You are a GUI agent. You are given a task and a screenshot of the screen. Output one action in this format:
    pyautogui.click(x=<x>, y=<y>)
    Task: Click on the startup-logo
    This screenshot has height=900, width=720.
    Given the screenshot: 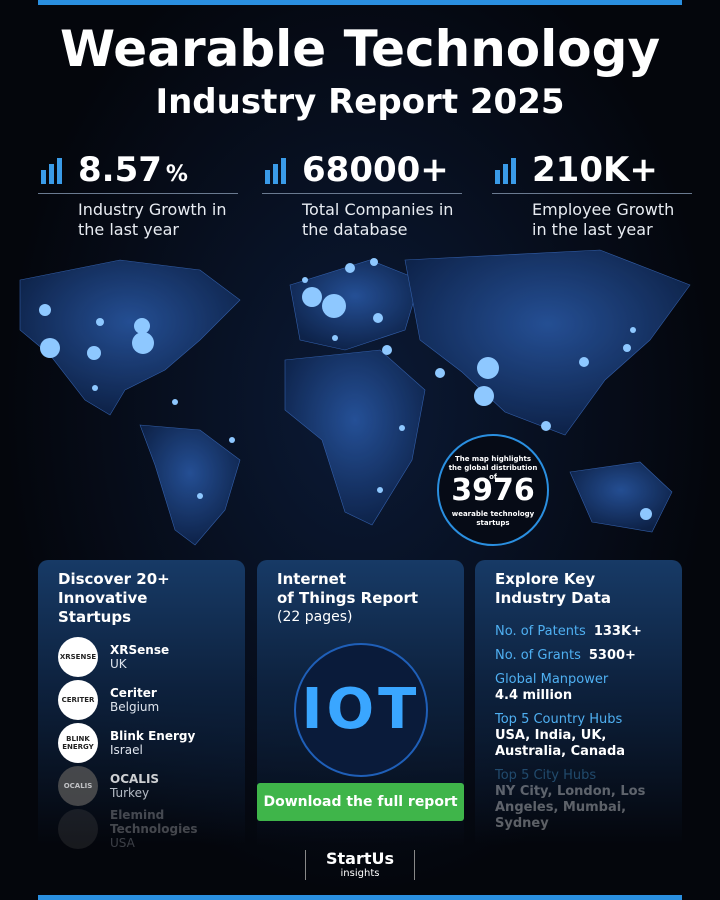 What is the action you would take?
    pyautogui.click(x=78, y=829)
    